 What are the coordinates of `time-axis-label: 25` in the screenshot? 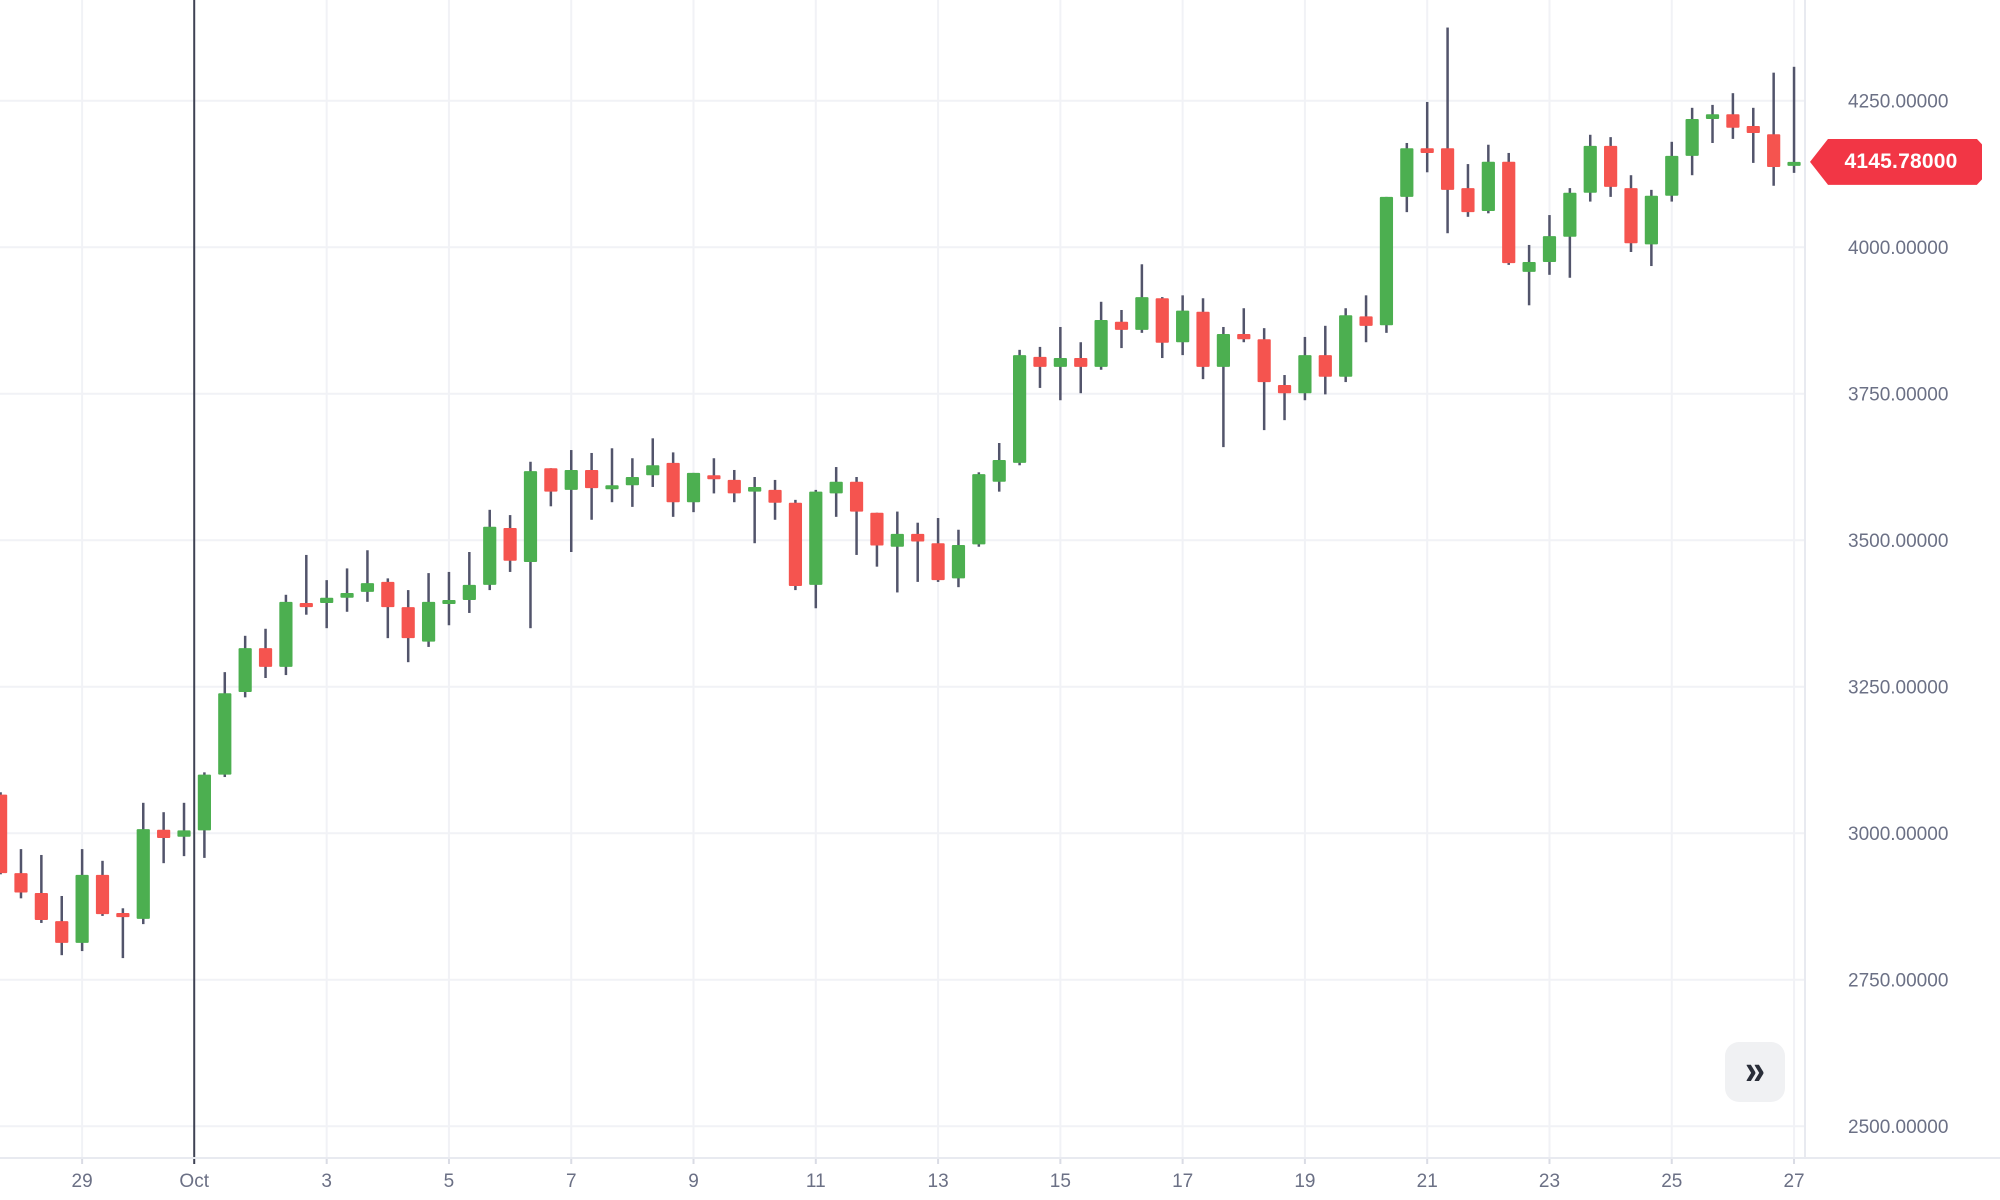 It's located at (1671, 1181).